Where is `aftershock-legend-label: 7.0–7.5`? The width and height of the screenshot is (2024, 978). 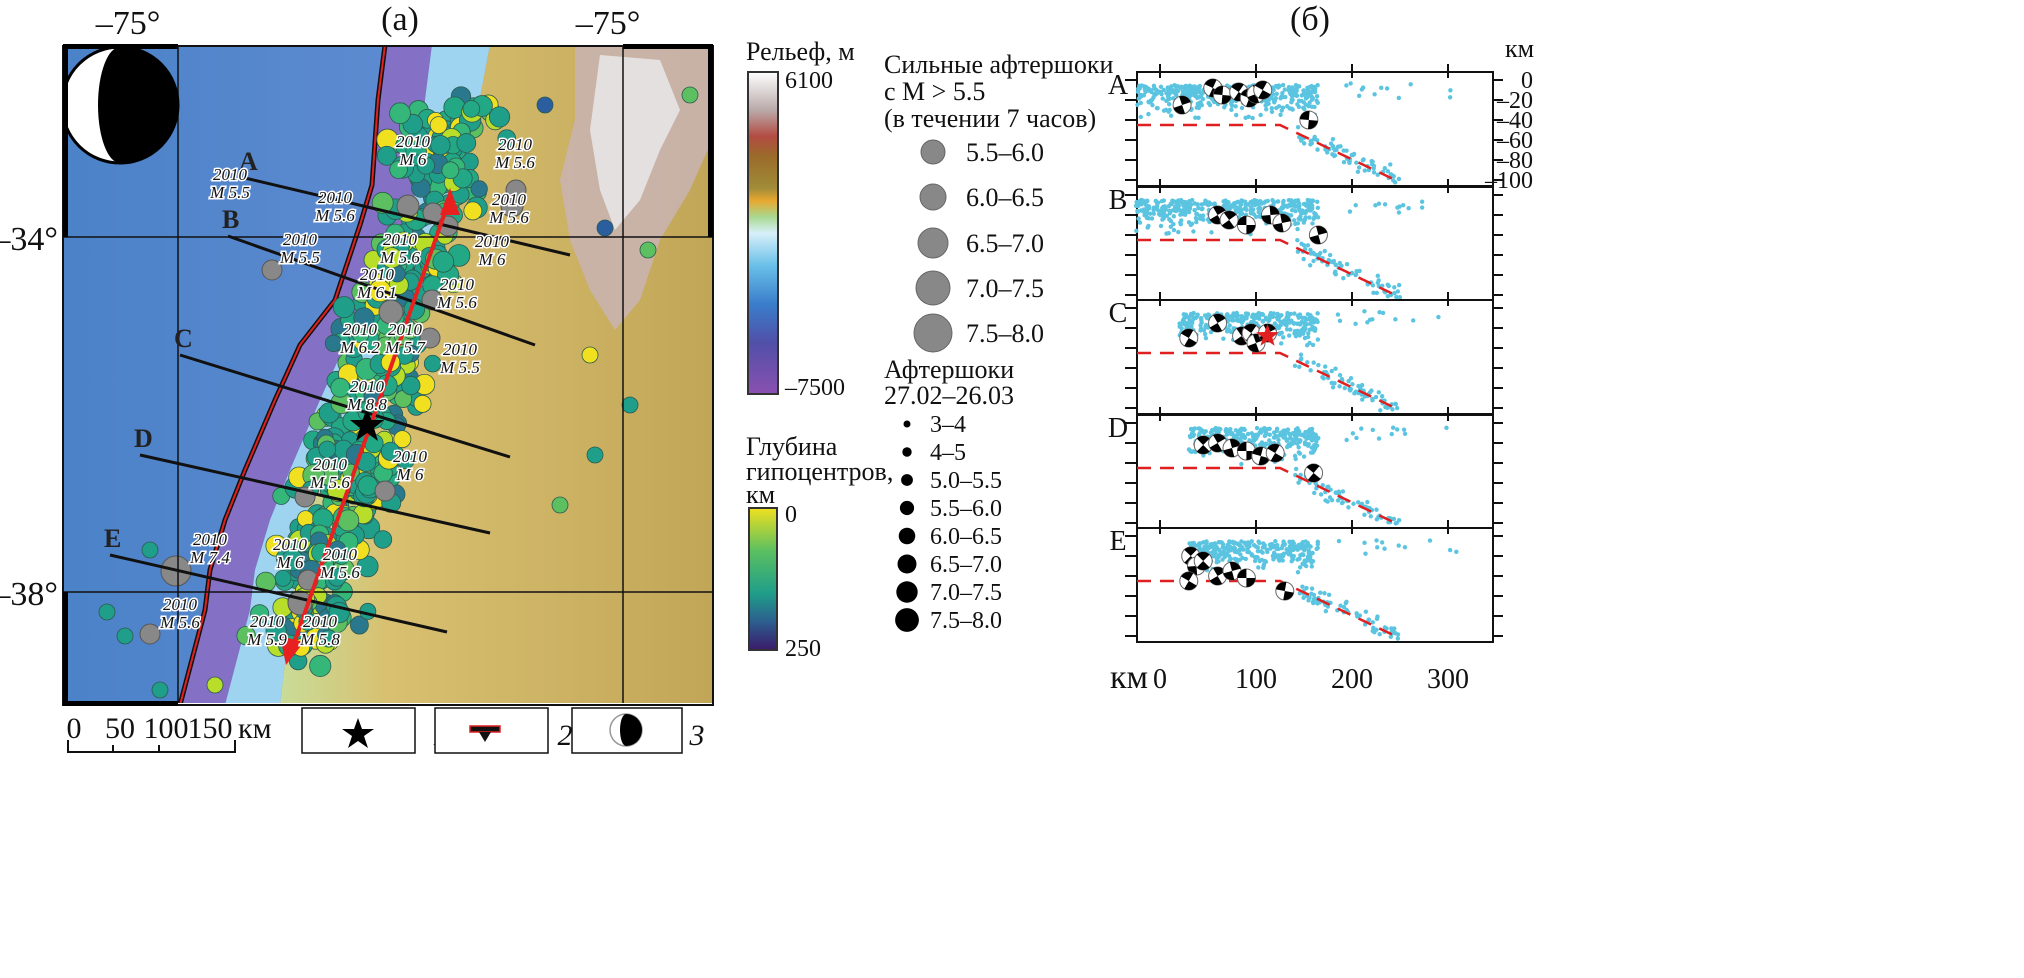
aftershock-legend-label: 7.0–7.5 is located at coordinates (966, 593).